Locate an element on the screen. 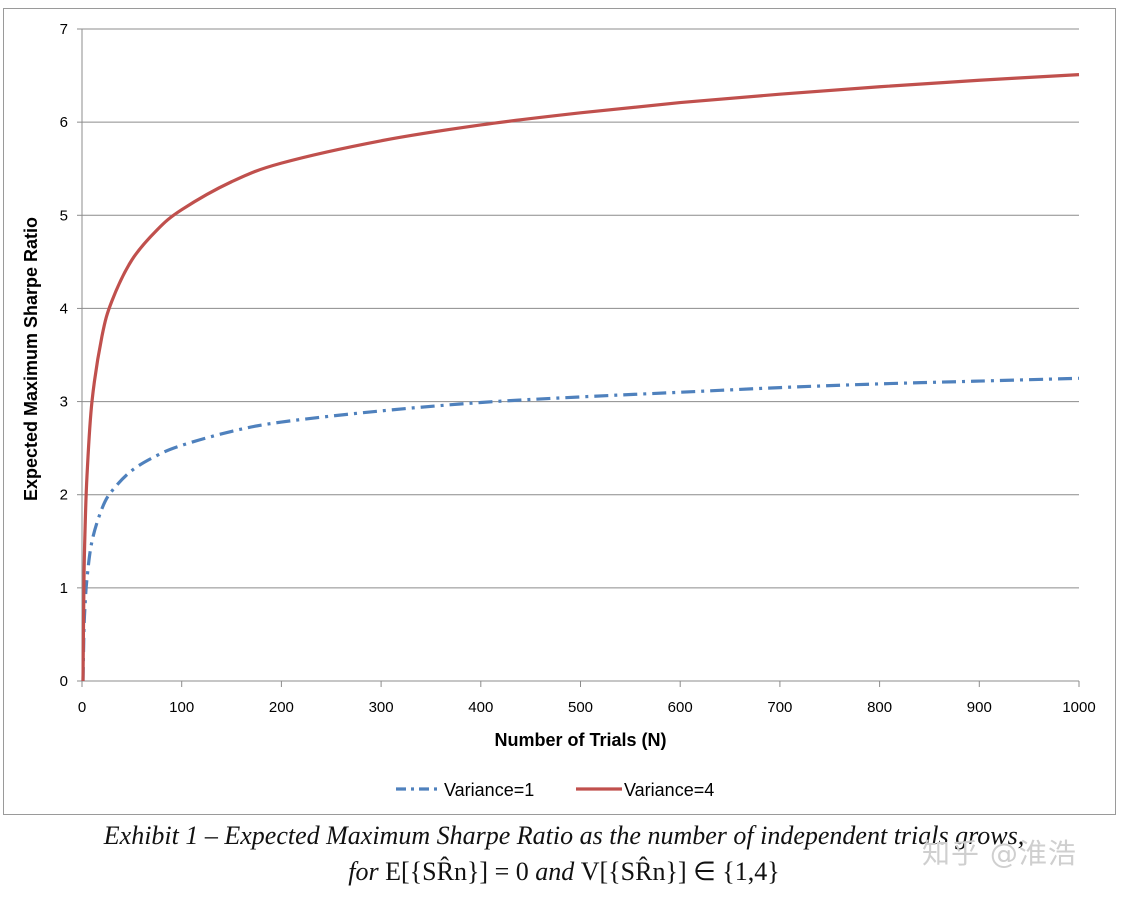 Image resolution: width=1128 pixels, height=898 pixels. x-tick-label: 200 is located at coordinates (281, 707).